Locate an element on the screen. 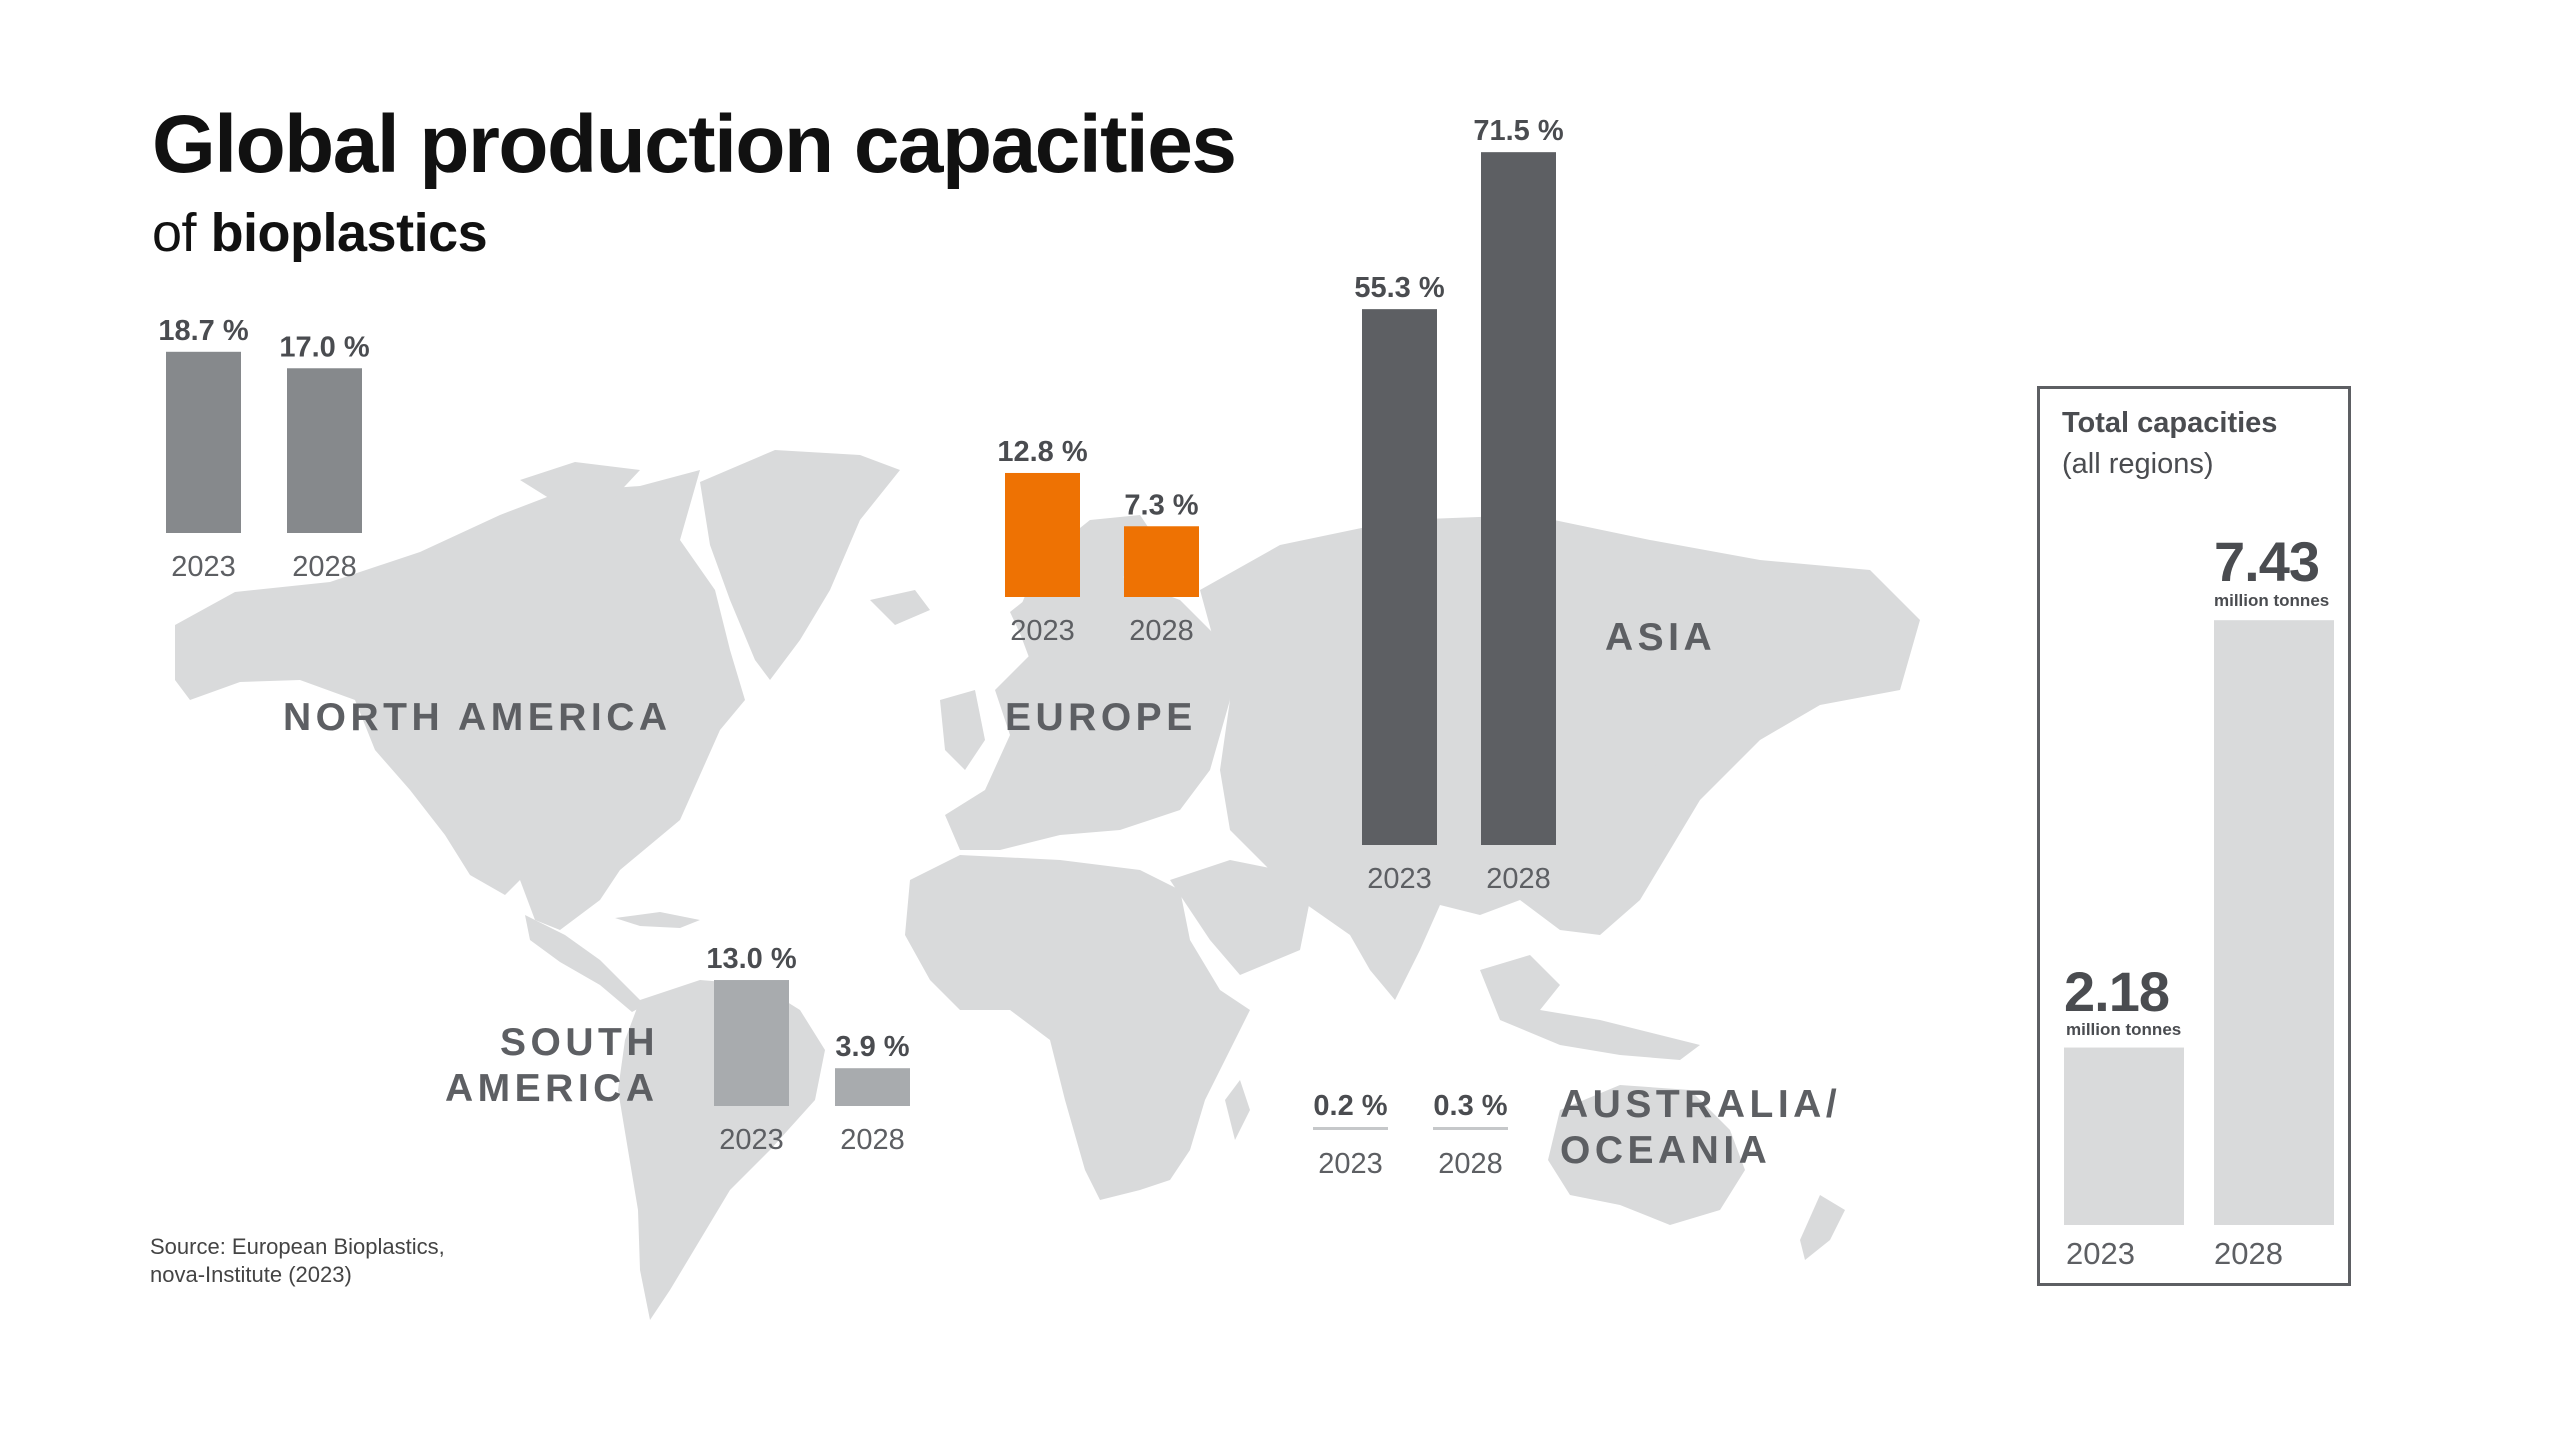  bar-north-america-2028 is located at coordinates (324, 450).